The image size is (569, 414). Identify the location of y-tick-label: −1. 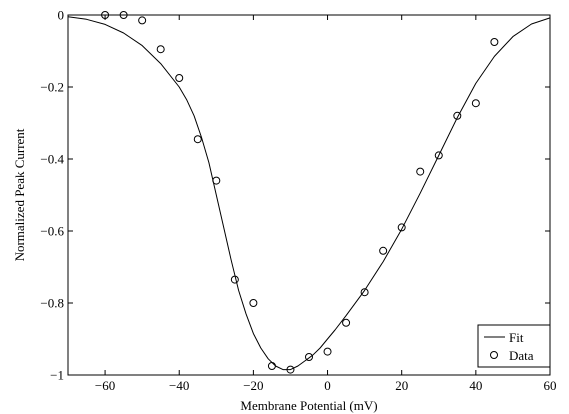
(57, 375).